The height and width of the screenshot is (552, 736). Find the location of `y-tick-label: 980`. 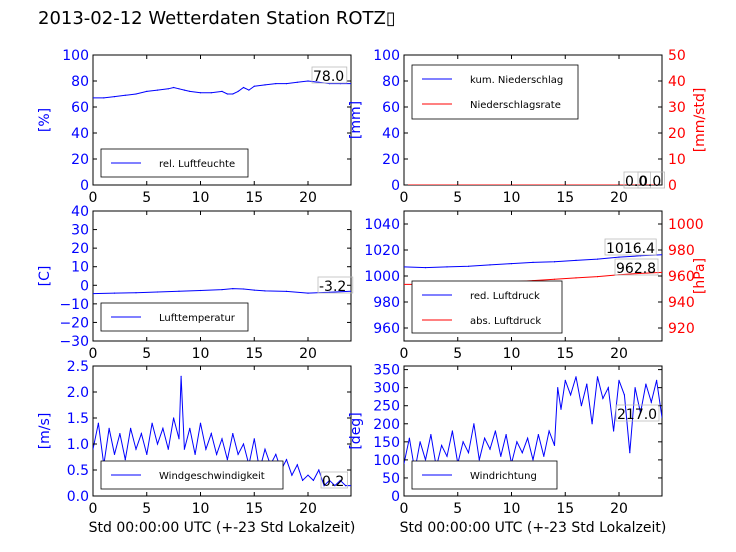

y-tick-label: 980 is located at coordinates (386, 303).